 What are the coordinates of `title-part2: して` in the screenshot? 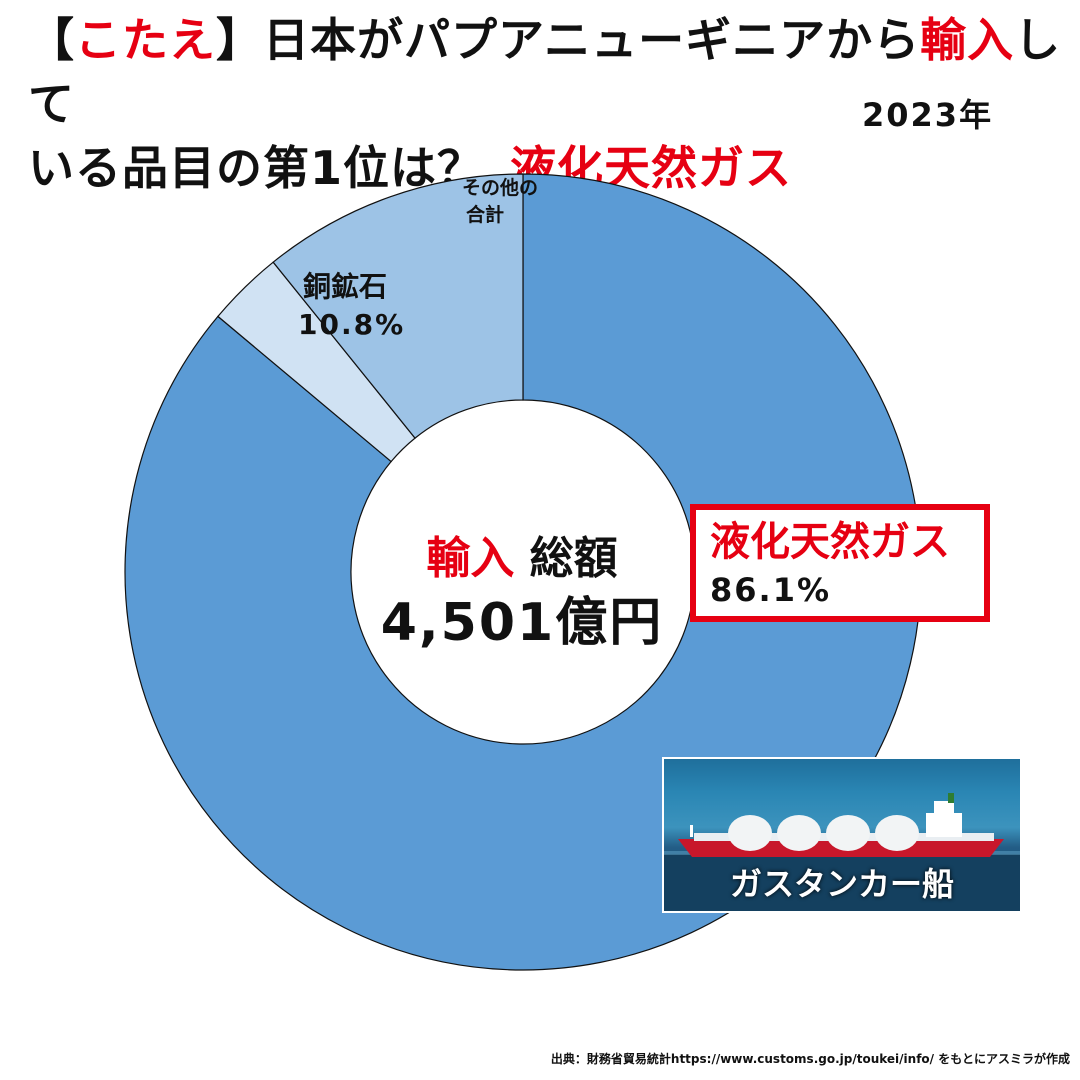 It's located at (545, 72).